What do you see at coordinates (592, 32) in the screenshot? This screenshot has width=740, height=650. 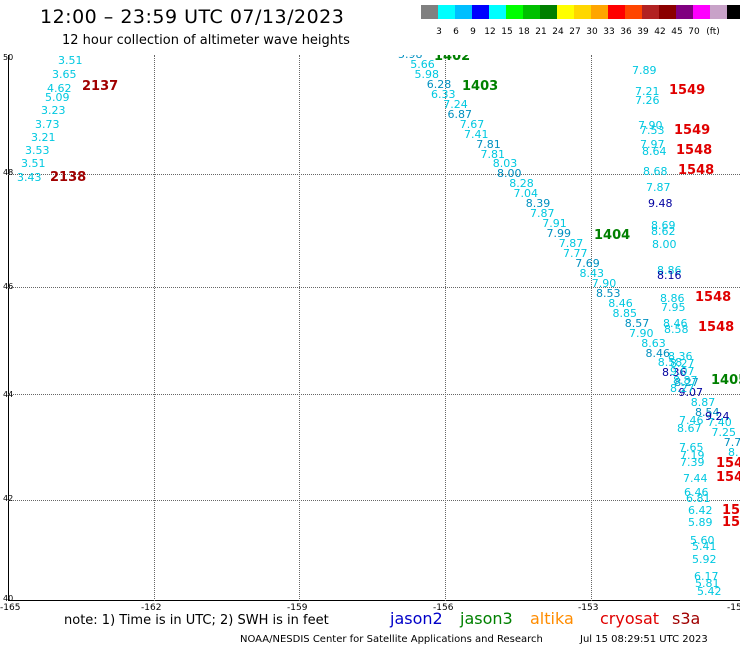 I see `colorbar-label: 30` at bounding box center [592, 32].